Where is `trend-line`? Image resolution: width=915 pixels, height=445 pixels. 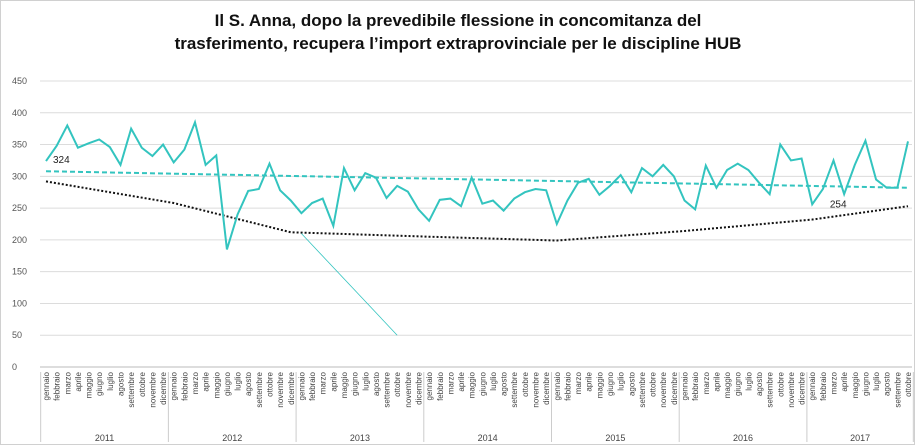 trend-line is located at coordinates (349, 284).